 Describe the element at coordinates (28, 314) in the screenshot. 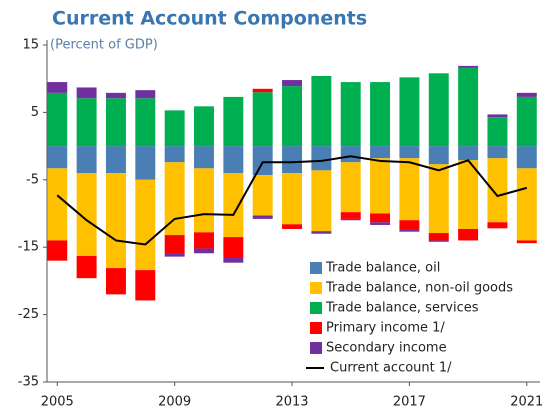

I see `y-tick-label: -25` at that location.